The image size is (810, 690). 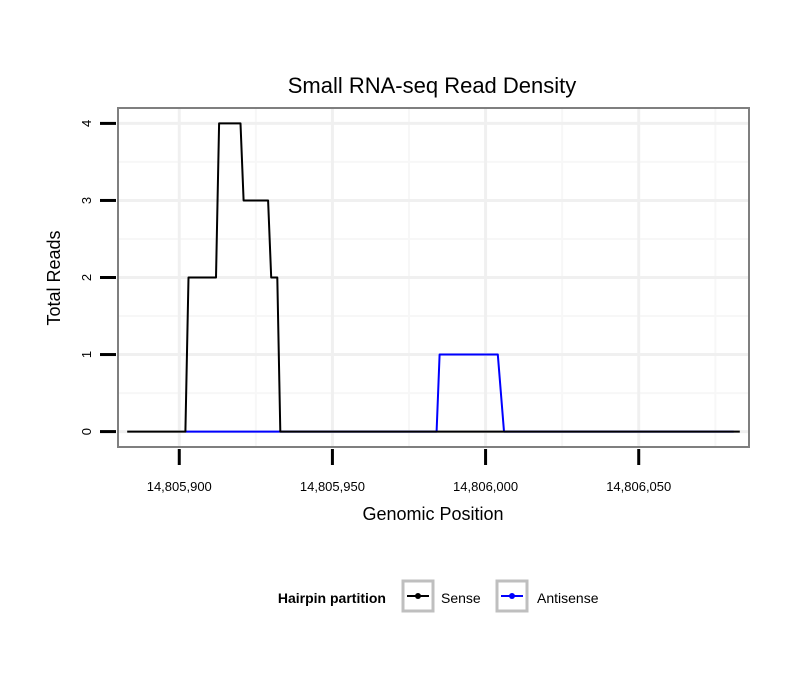 What do you see at coordinates (638, 486) in the screenshot?
I see `x-tick-label: 14,806,050` at bounding box center [638, 486].